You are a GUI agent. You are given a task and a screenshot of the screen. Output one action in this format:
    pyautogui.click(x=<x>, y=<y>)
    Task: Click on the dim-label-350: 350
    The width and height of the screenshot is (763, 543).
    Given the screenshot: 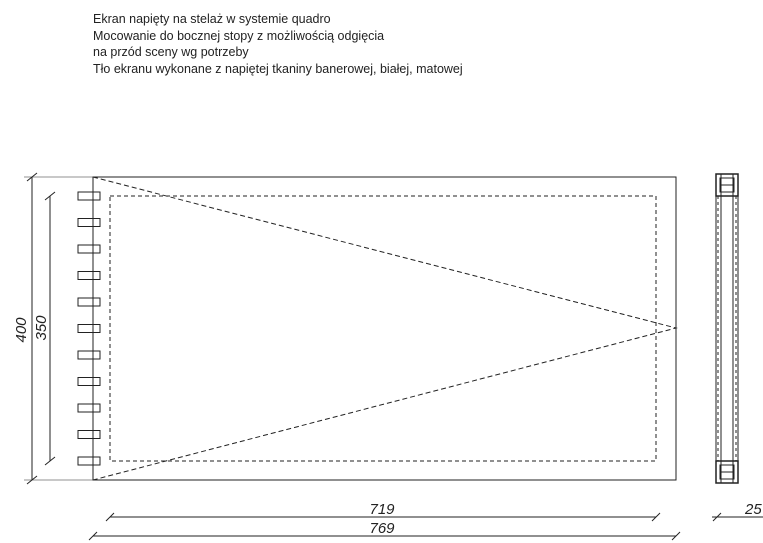 What is the action you would take?
    pyautogui.click(x=41, y=328)
    